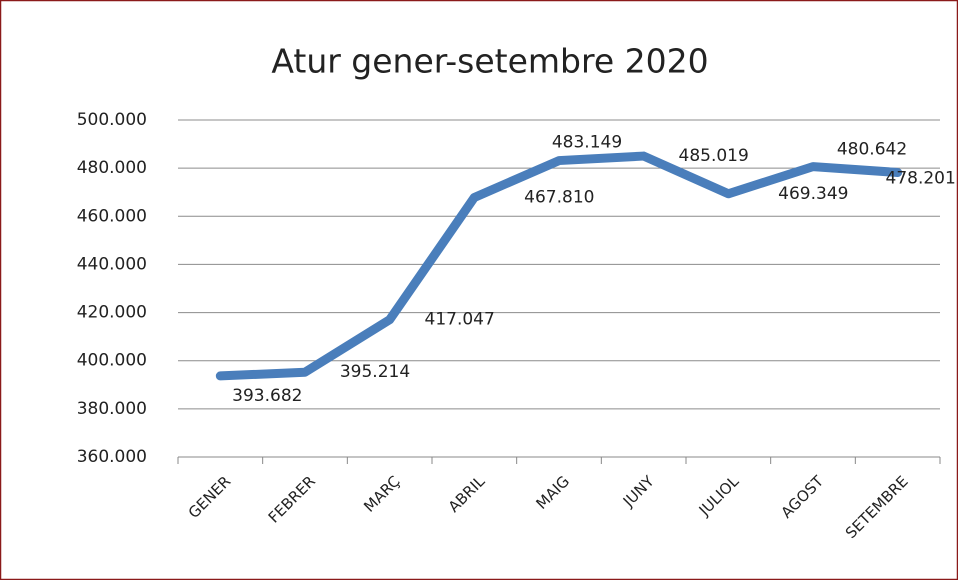  I want to click on data-label: 485.019, so click(714, 156).